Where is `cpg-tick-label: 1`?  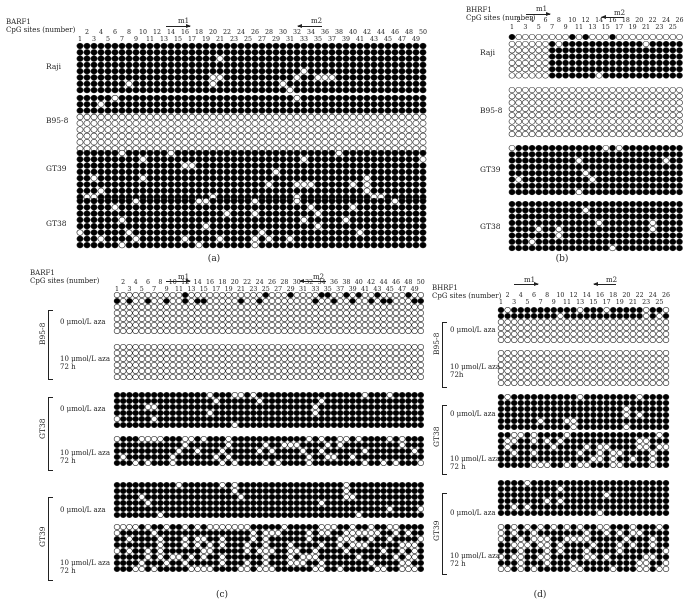
cpg-tick-label: 1 is located at coordinates (80, 39).